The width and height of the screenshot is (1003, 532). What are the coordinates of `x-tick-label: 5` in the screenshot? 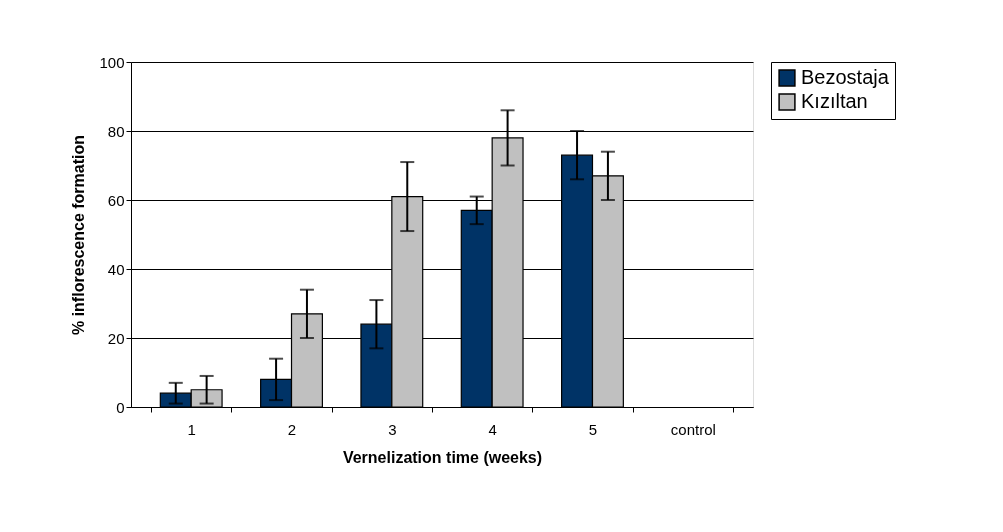 It's located at (593, 429).